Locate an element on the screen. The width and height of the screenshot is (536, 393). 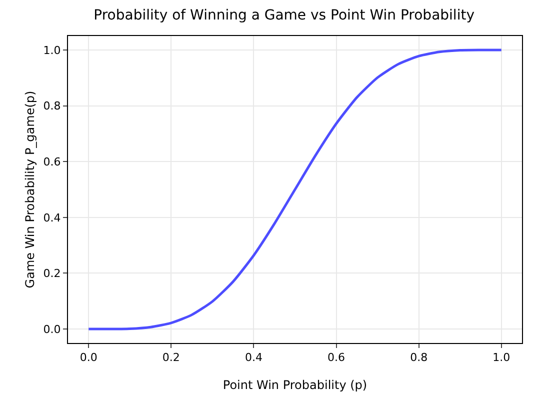
y-tick-label: 0.8 is located at coordinates (52, 106).